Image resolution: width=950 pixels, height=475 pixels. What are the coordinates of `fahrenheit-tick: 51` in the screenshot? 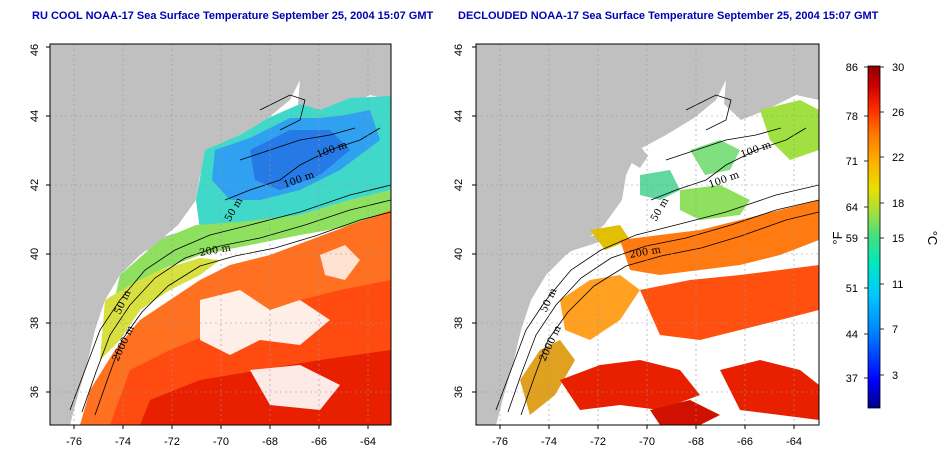 It's located at (852, 289).